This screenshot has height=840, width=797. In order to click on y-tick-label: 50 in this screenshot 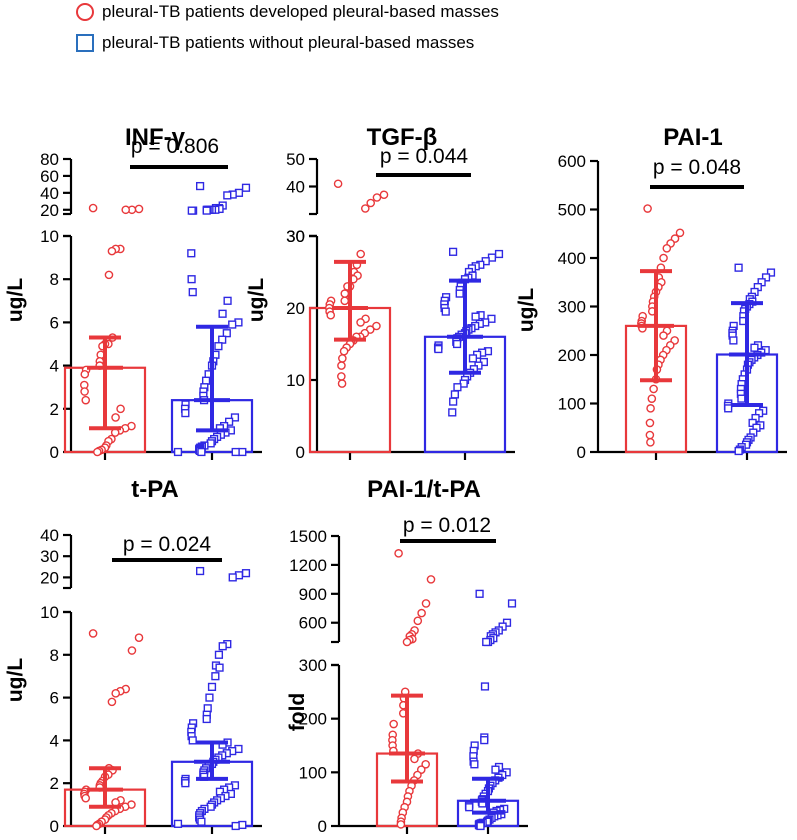, I will do `click(295, 159)`.